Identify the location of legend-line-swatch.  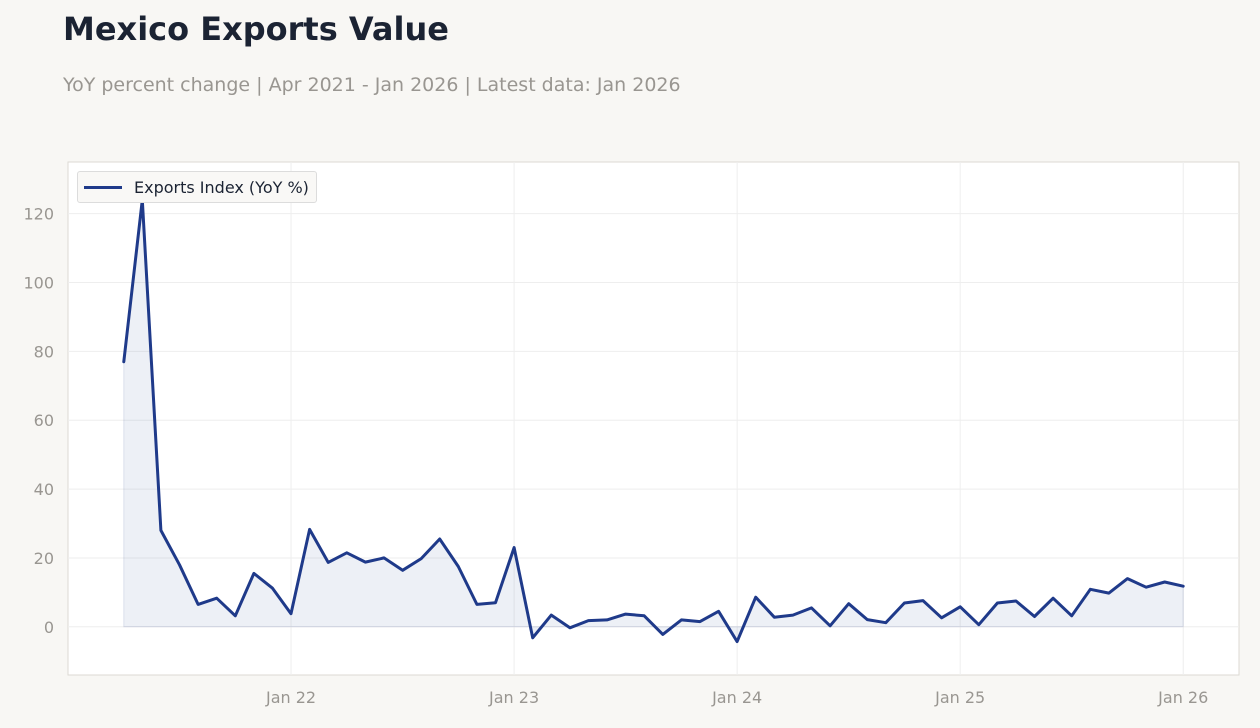
(103, 187).